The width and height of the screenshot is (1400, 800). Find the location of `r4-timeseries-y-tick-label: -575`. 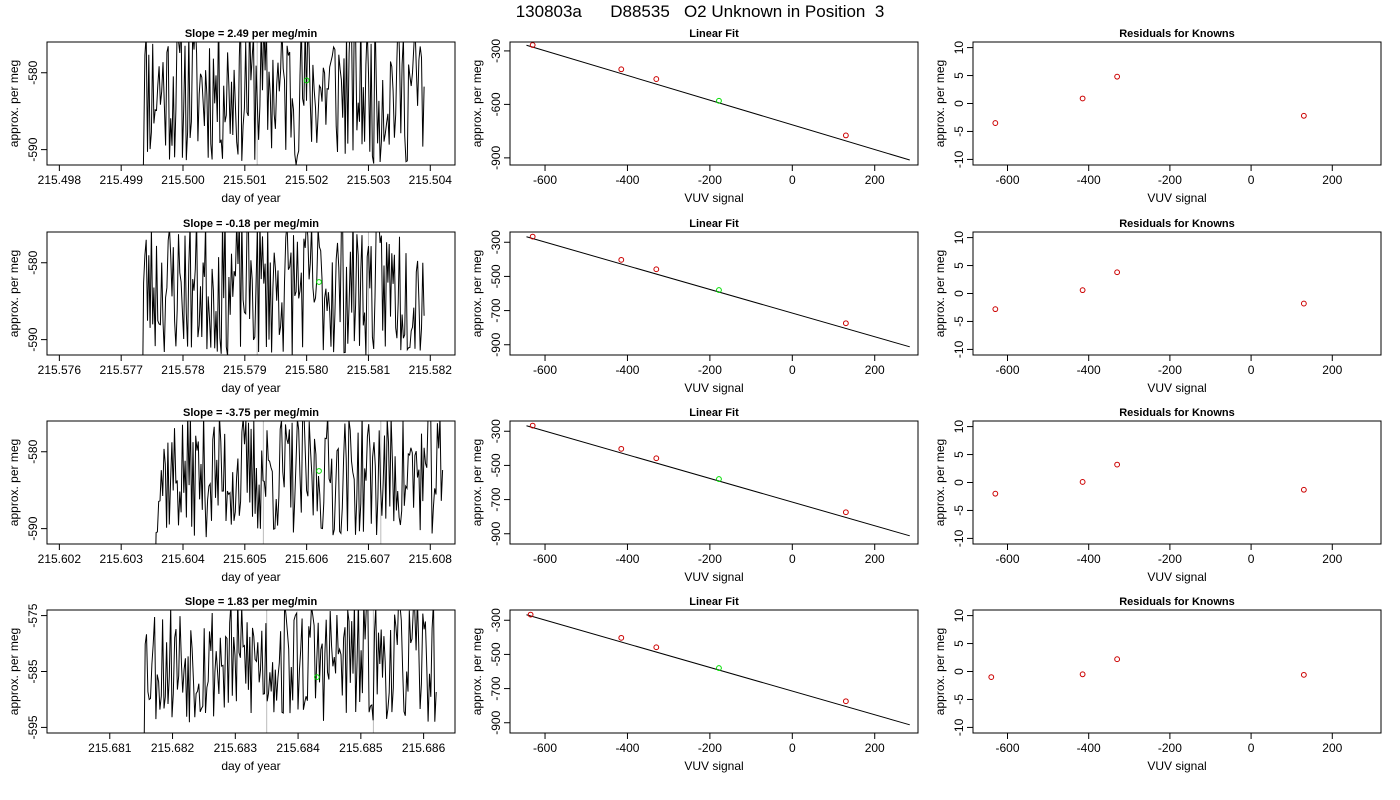

r4-timeseries-y-tick-label: -575 is located at coordinates (33, 615).